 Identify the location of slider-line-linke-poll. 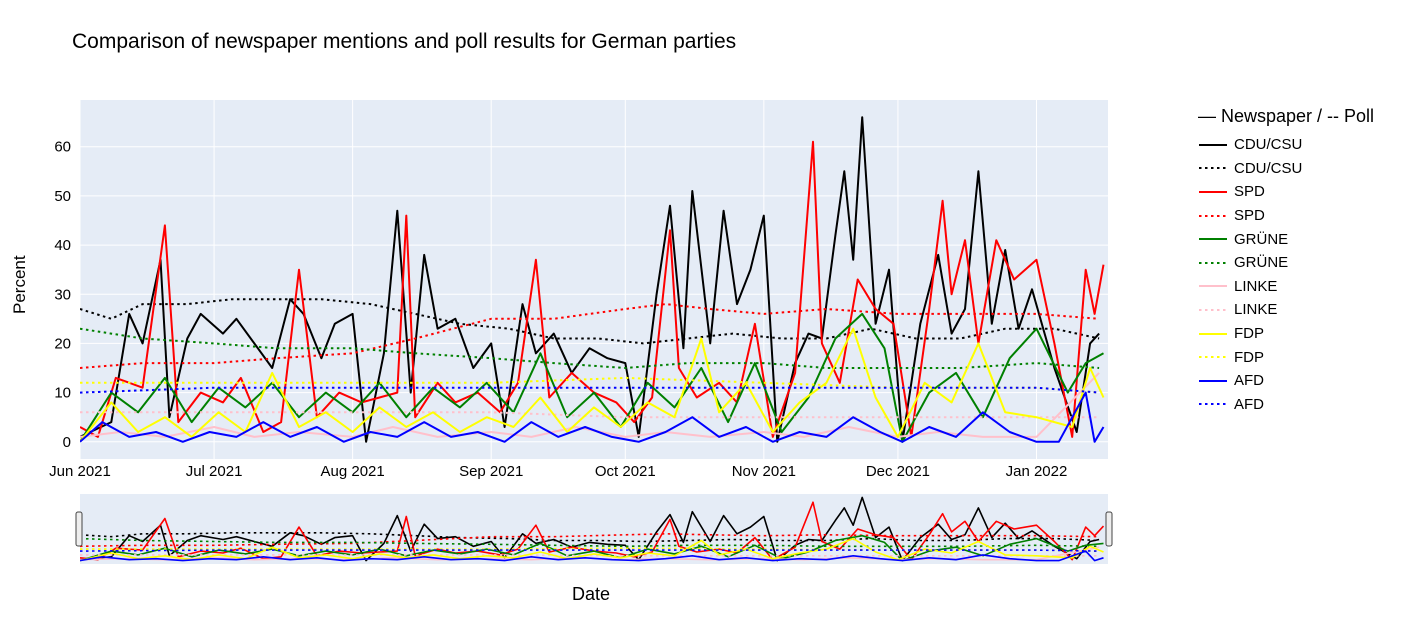
(590, 555).